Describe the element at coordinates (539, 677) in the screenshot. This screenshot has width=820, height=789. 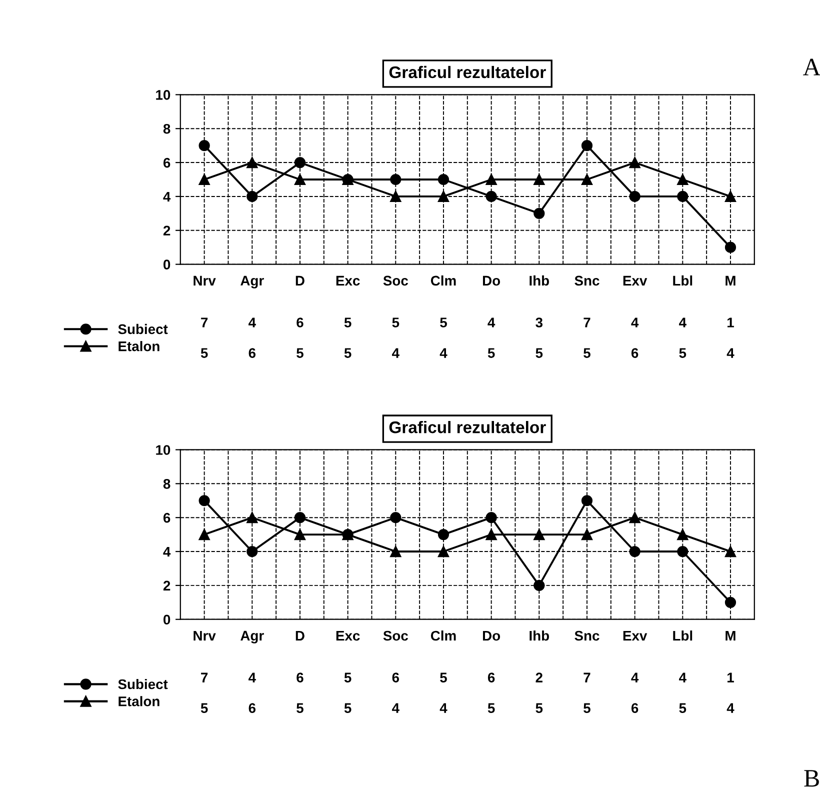
I see `data-label: 2` at that location.